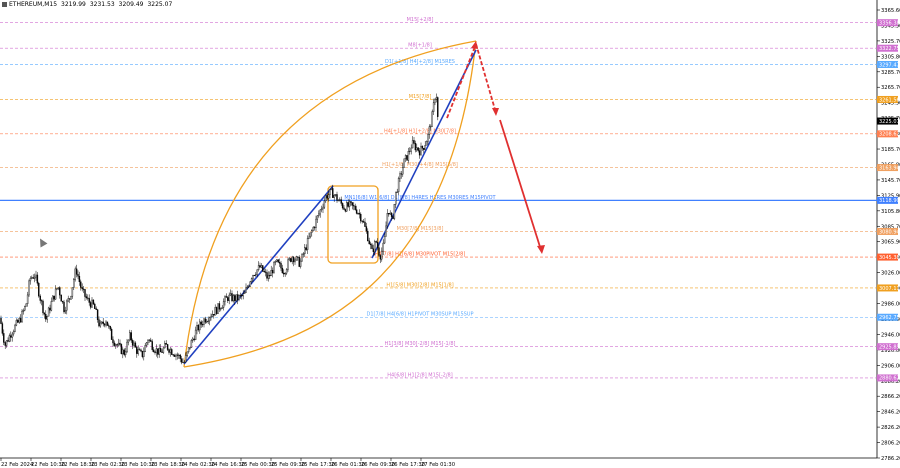  Describe the element at coordinates (889, 100) in the screenshot. I see `level-price-tag-text: 3261.56` at that location.